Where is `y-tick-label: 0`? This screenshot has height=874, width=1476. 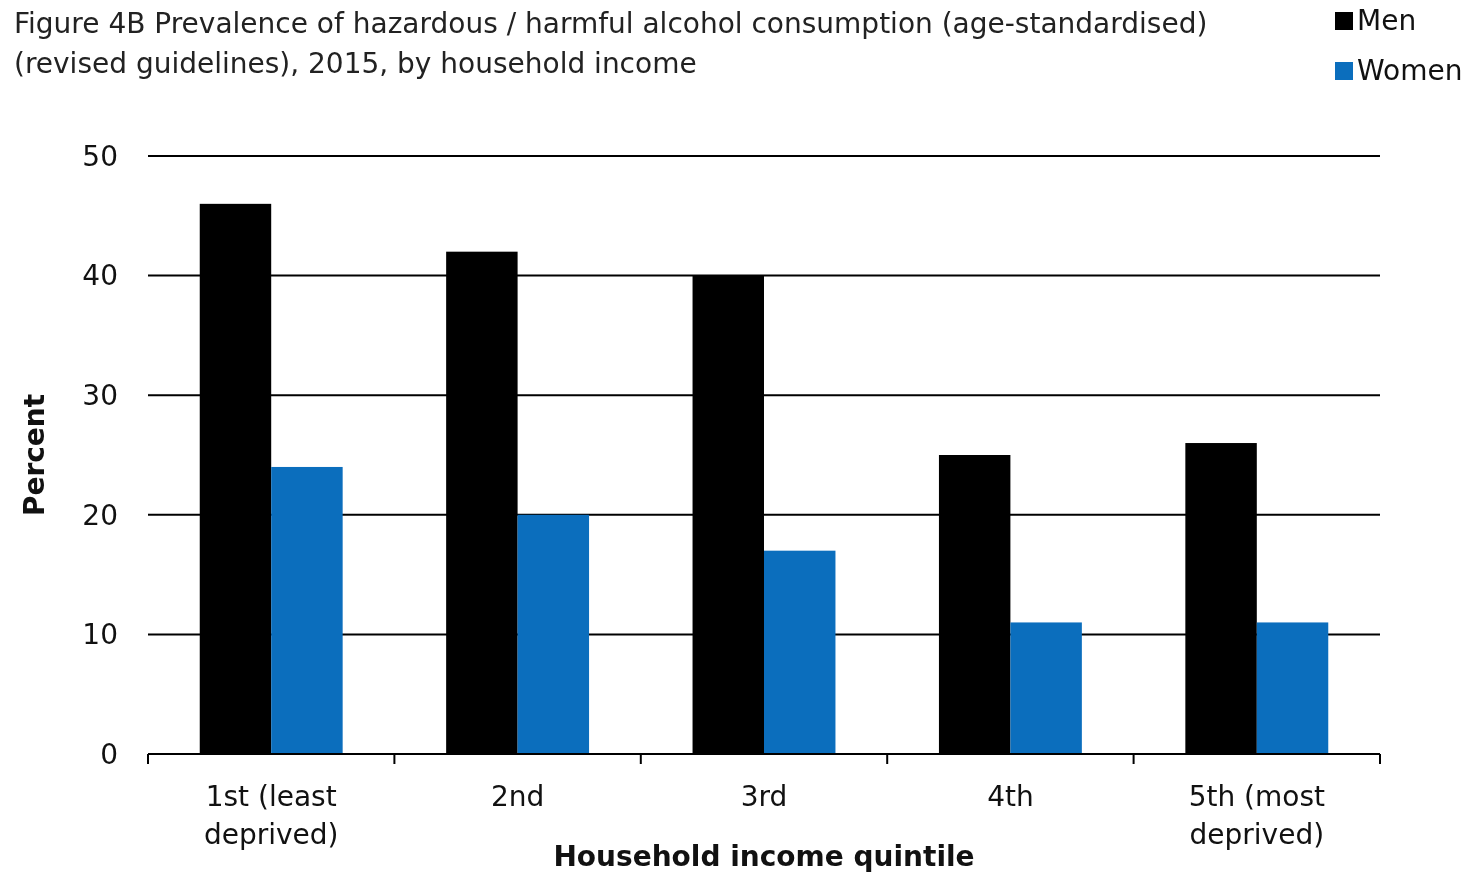 y-tick-label: 0 is located at coordinates (109, 754).